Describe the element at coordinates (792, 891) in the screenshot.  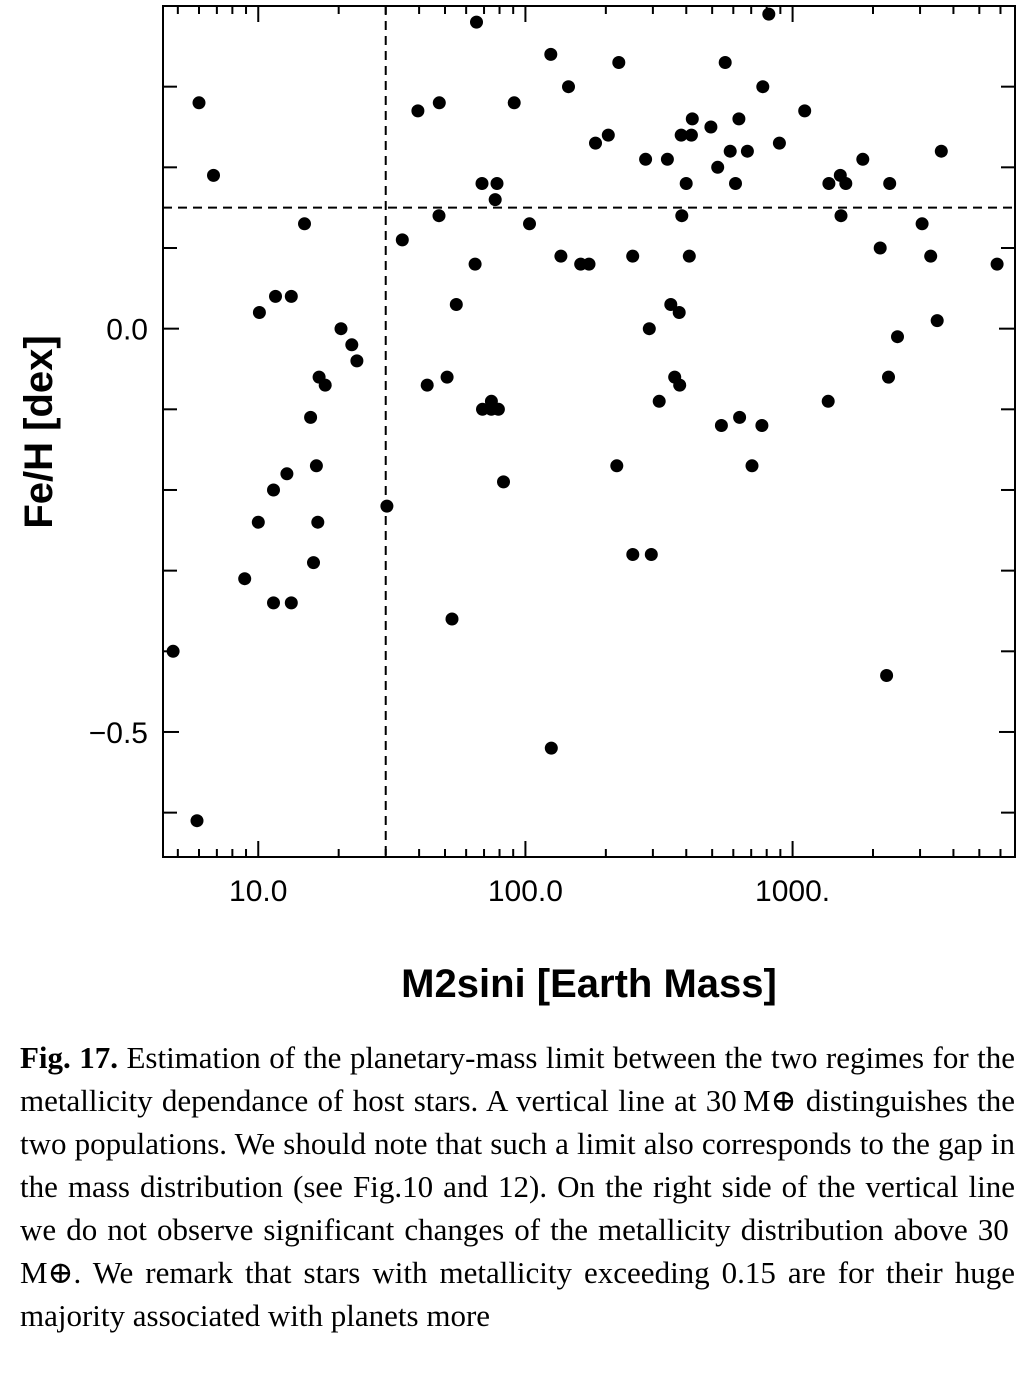
I see `x-tick-label: 1000.` at that location.